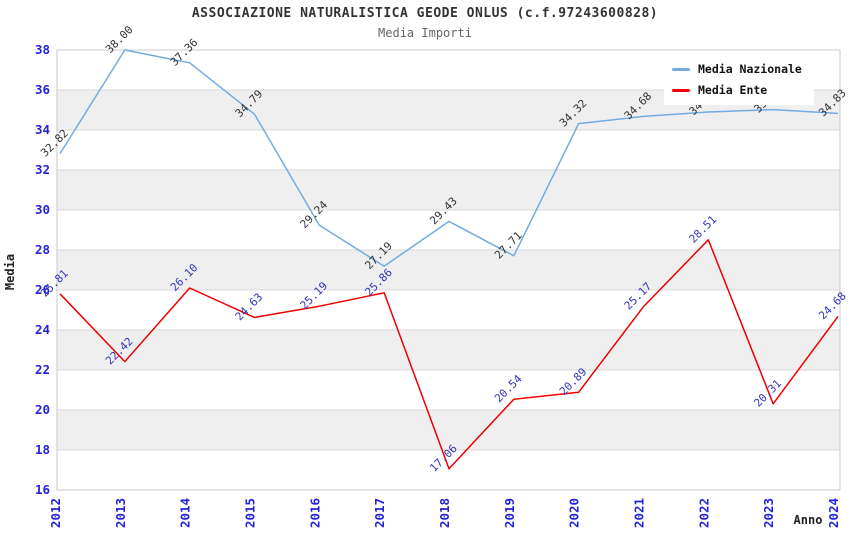 This screenshot has height=550, width=850. I want to click on x-axis-title: Anno, so click(808, 520).